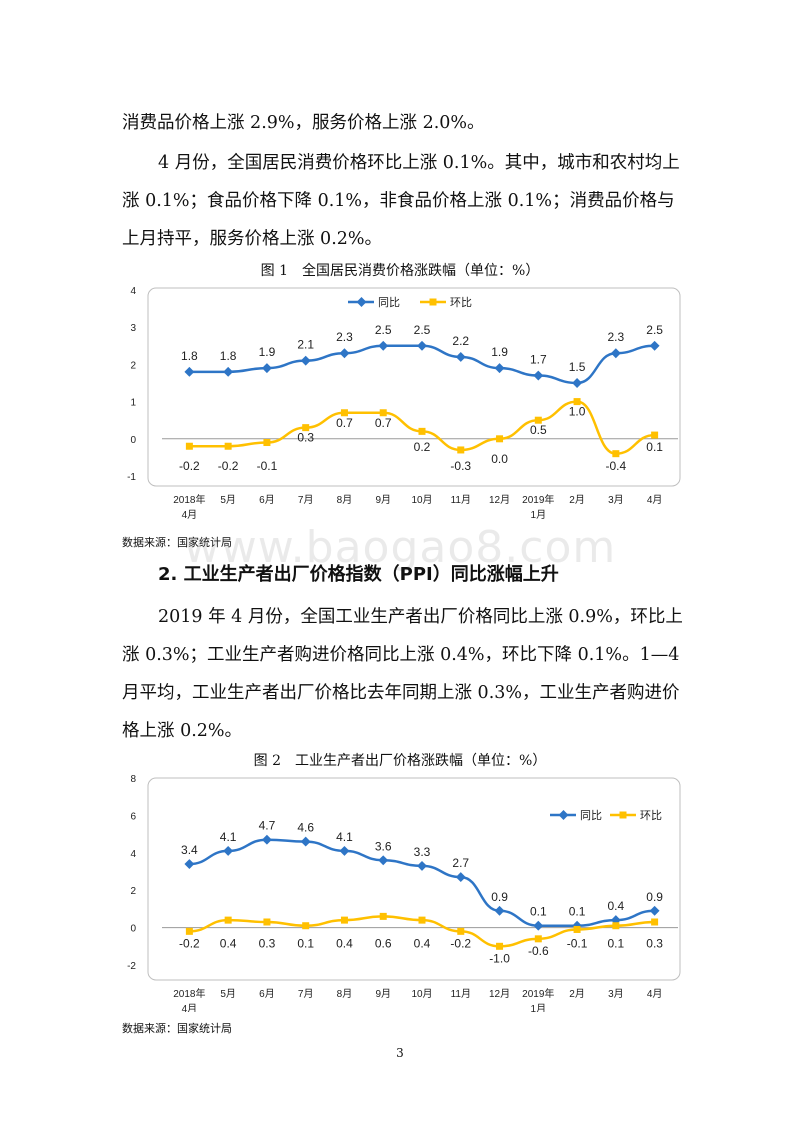 The width and height of the screenshot is (800, 1132). Describe the element at coordinates (389, 302) in the screenshot. I see `legend-label: 同比` at that location.